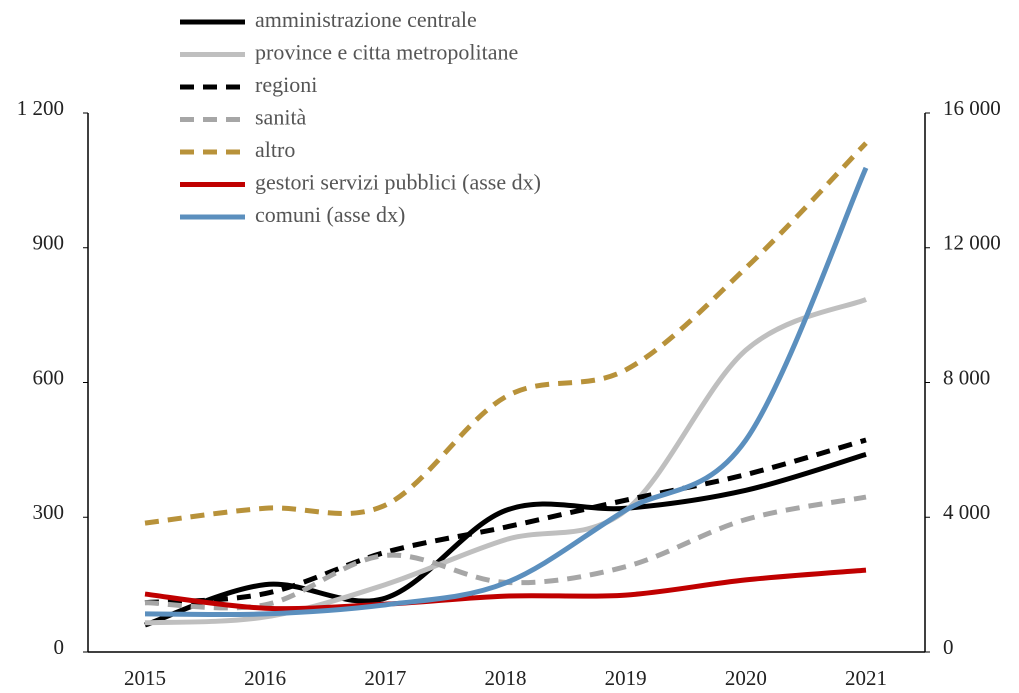  What do you see at coordinates (948, 647) in the screenshot?
I see `y2-tick-label: 0` at bounding box center [948, 647].